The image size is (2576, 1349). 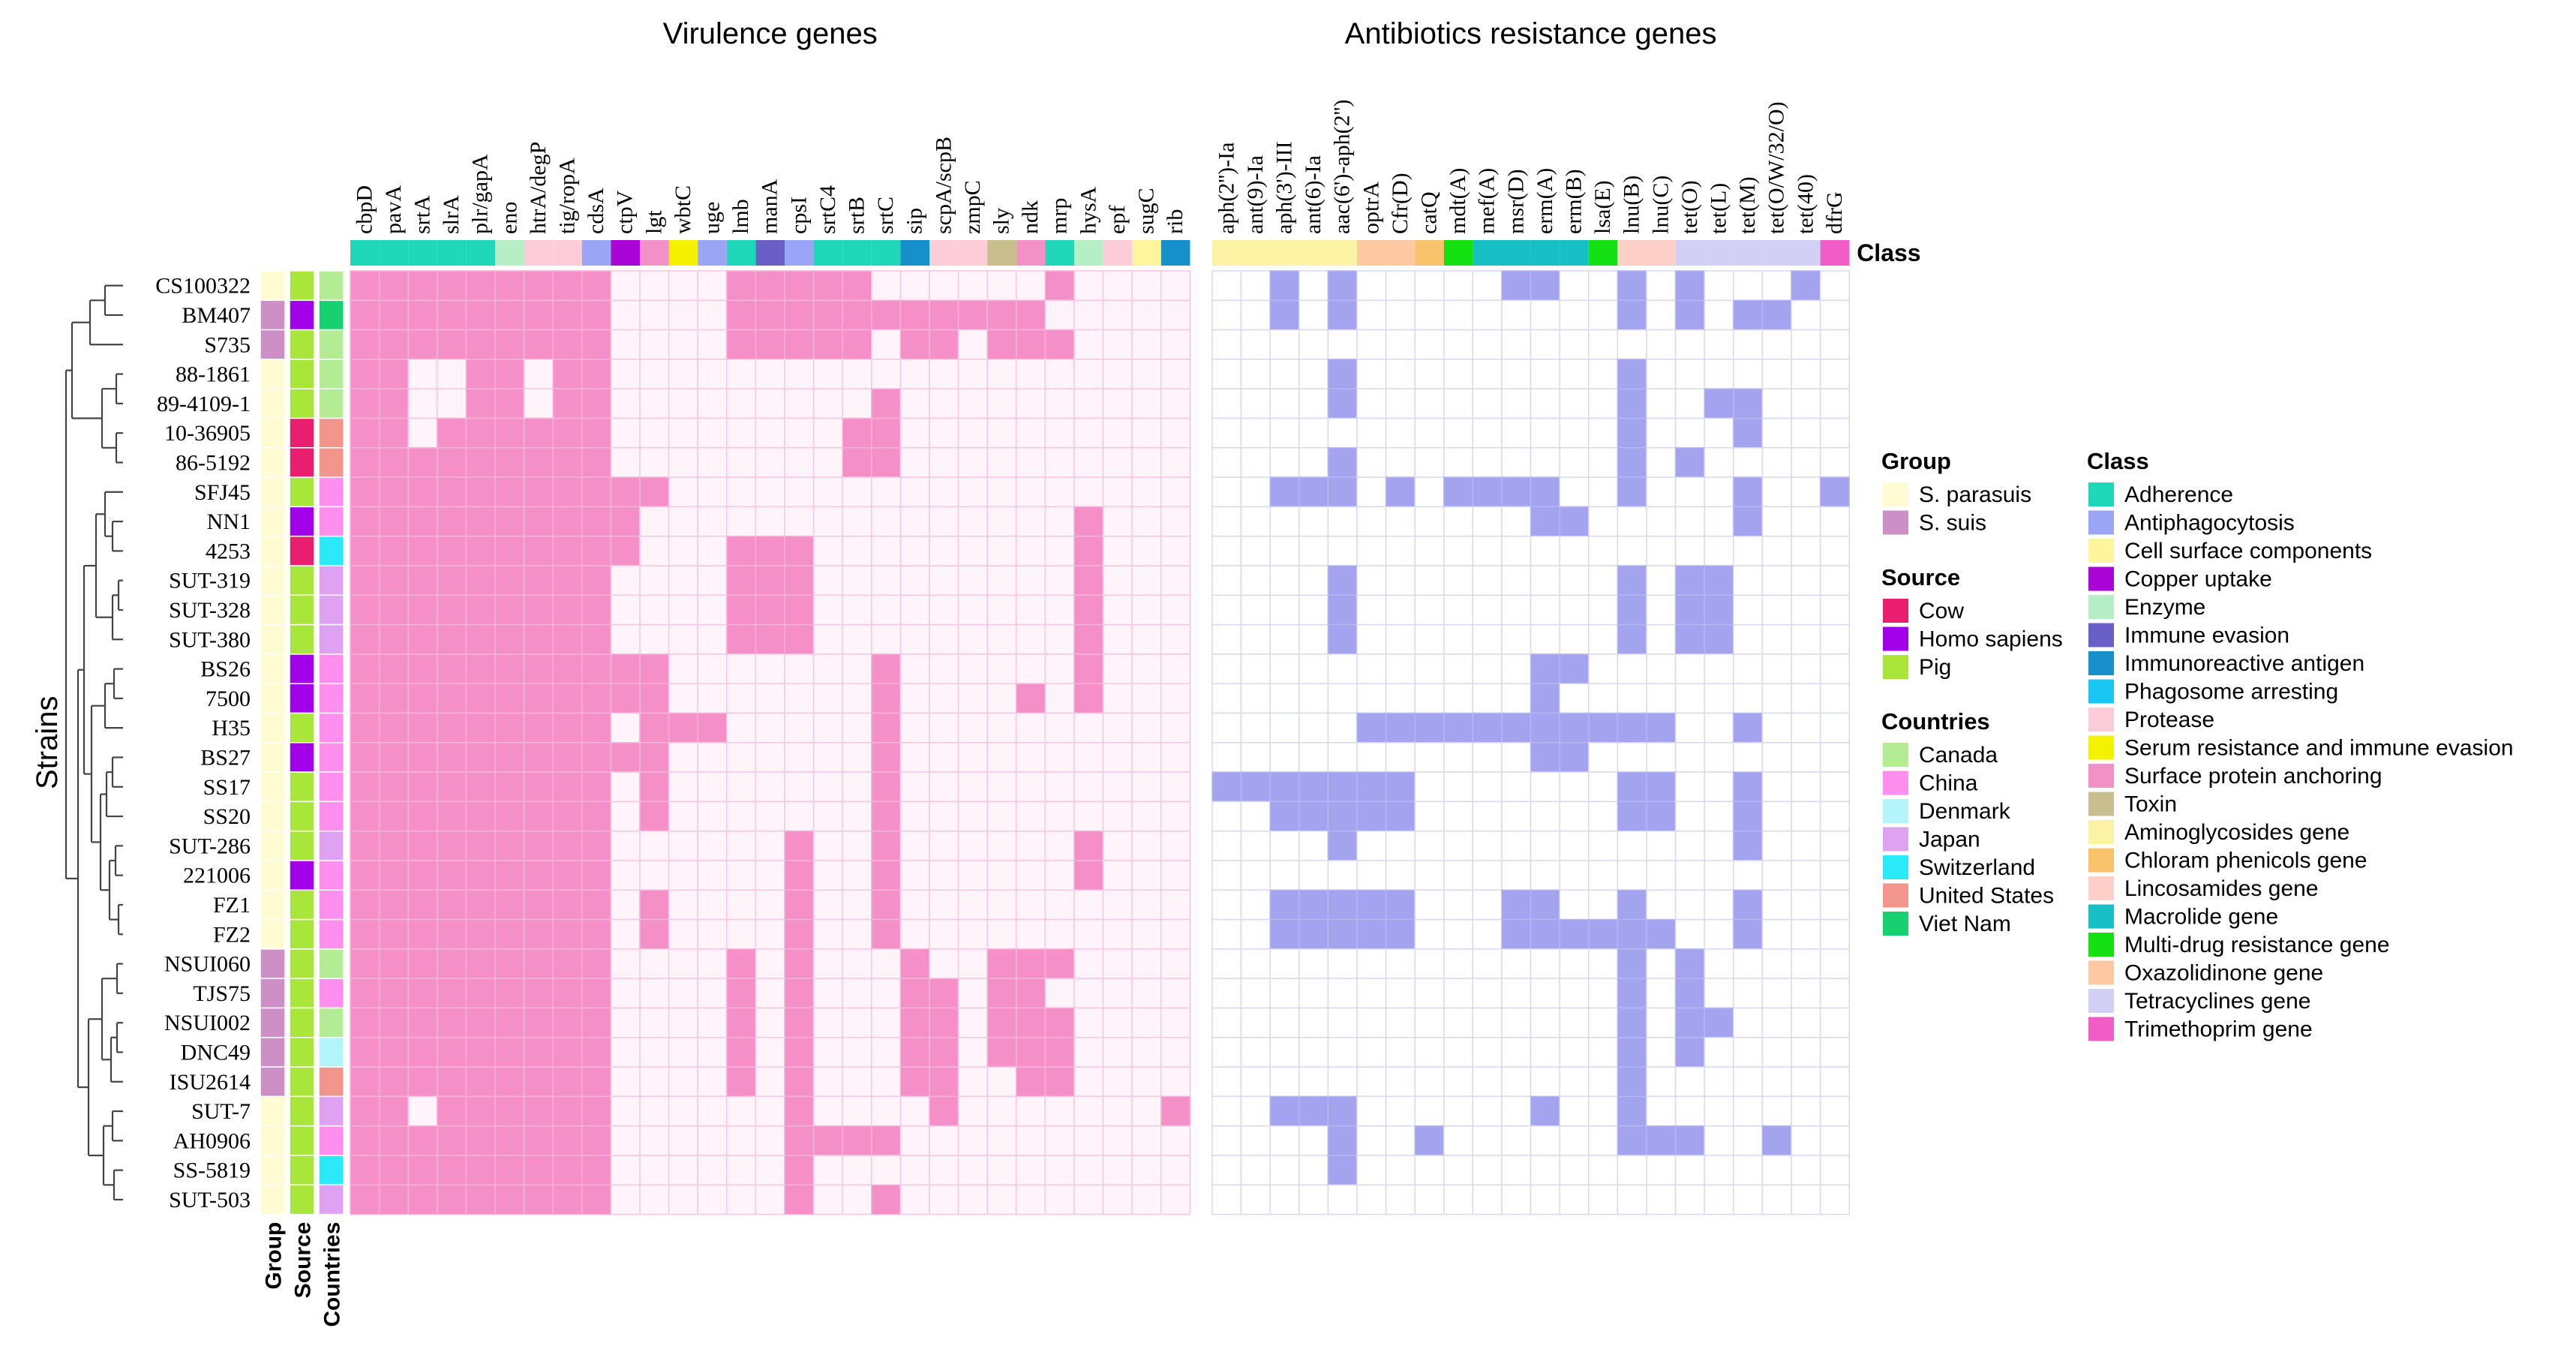 What do you see at coordinates (210, 1082) in the screenshot?
I see `strain-label: ISU2614` at bounding box center [210, 1082].